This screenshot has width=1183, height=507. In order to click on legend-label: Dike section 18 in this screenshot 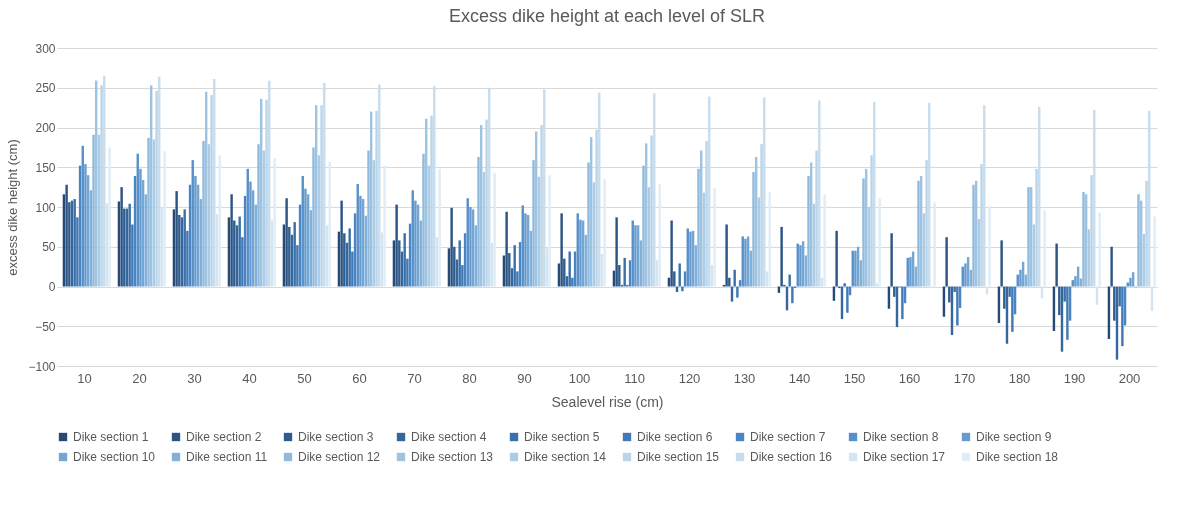, I will do `click(1017, 457)`.